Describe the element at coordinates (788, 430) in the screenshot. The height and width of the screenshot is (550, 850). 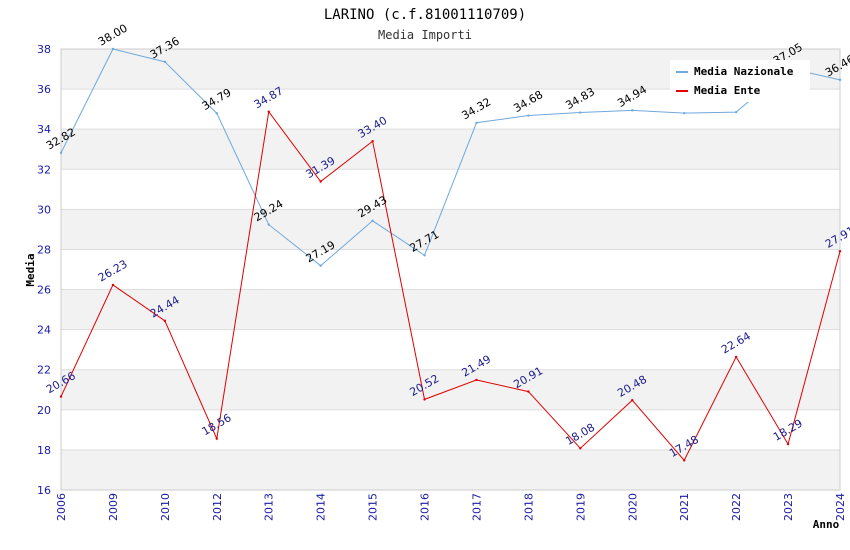
I see `data-label: 18.29` at that location.